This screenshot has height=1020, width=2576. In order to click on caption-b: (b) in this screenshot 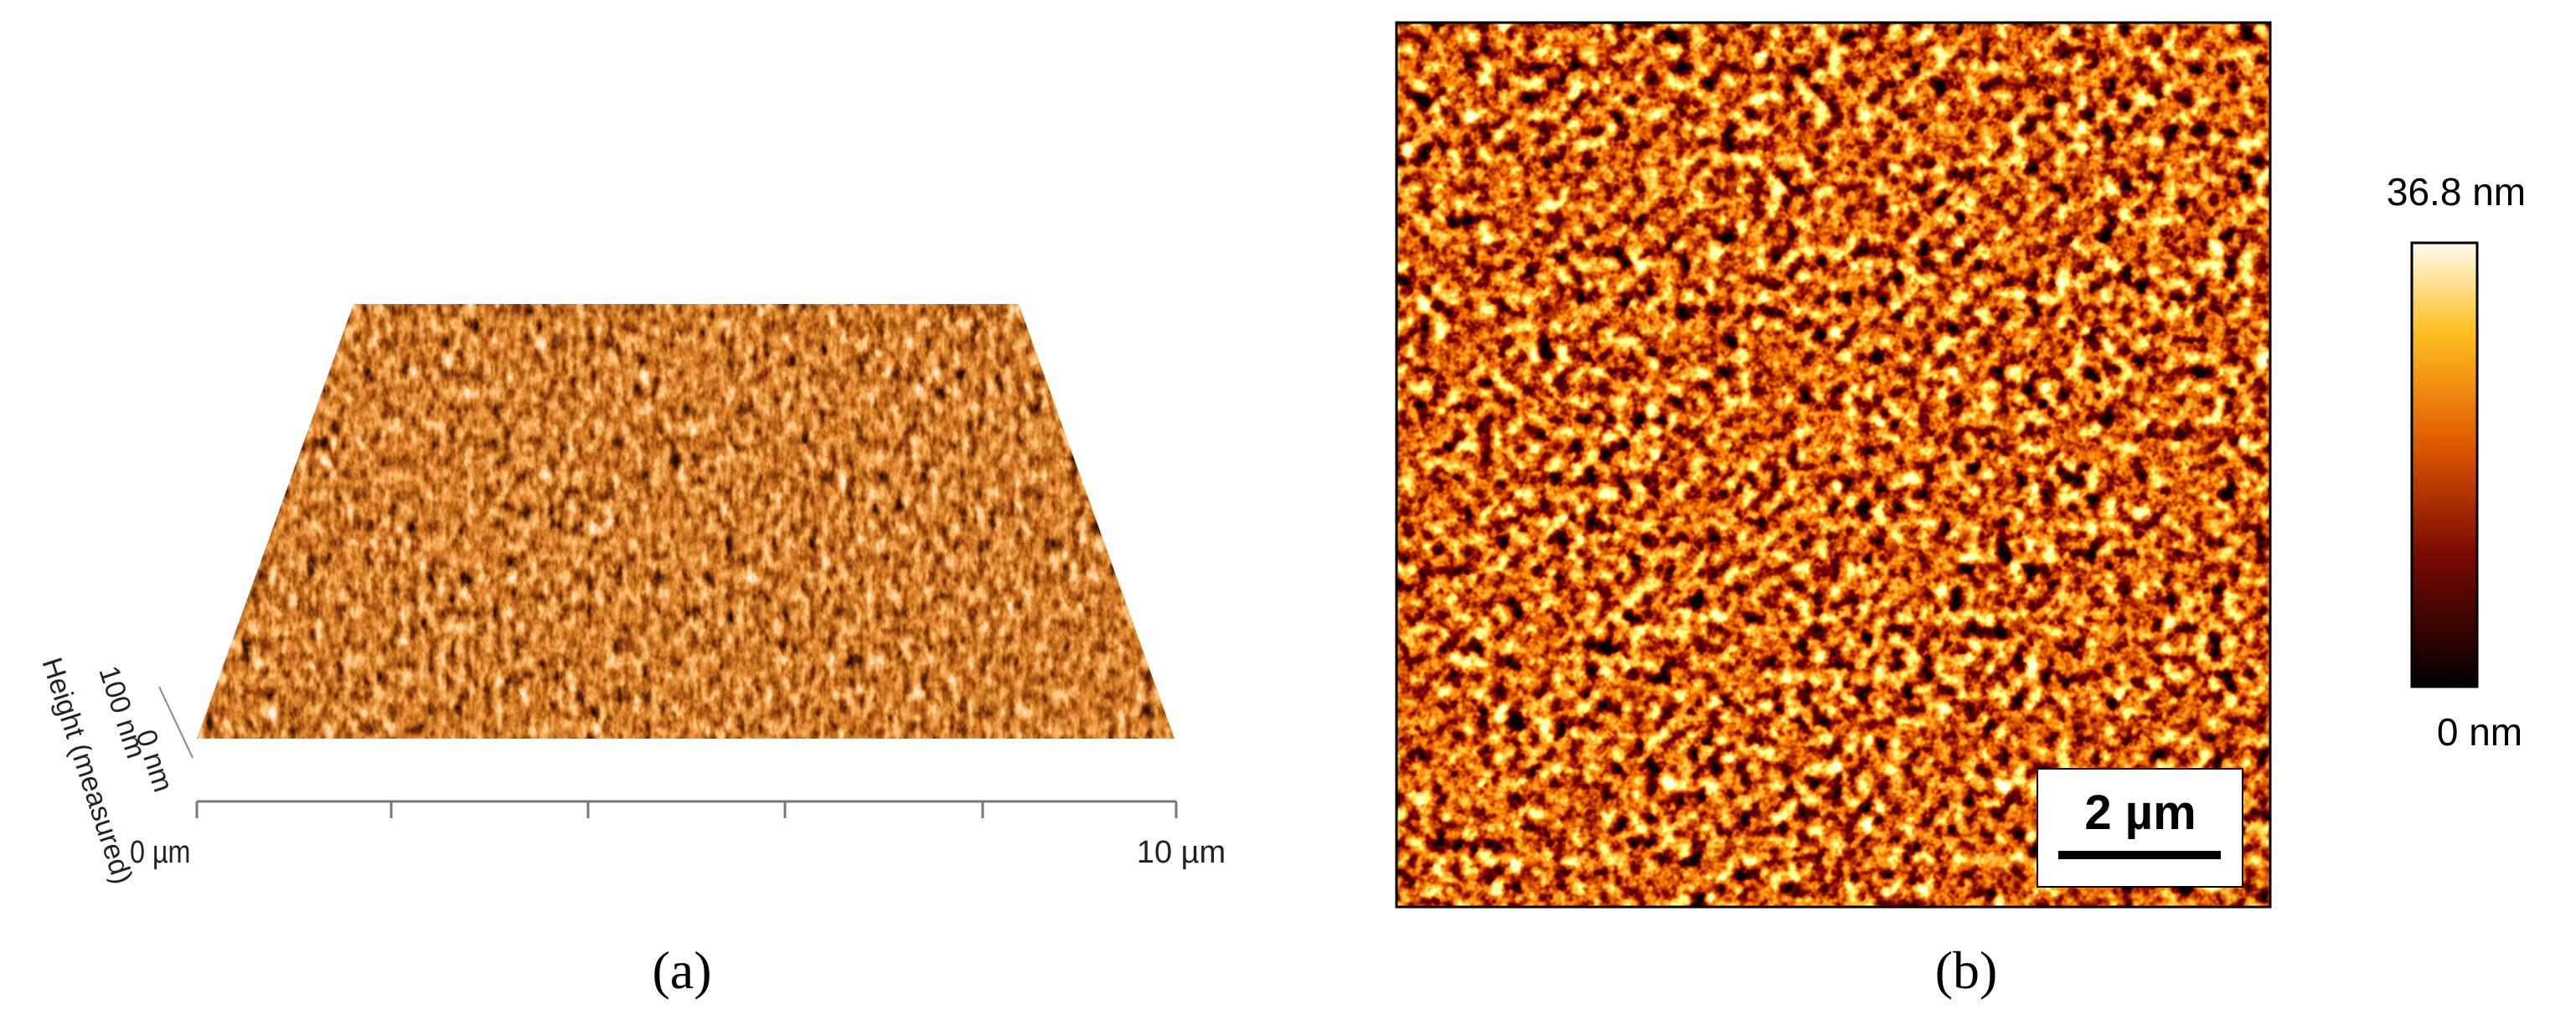, I will do `click(1966, 970)`.